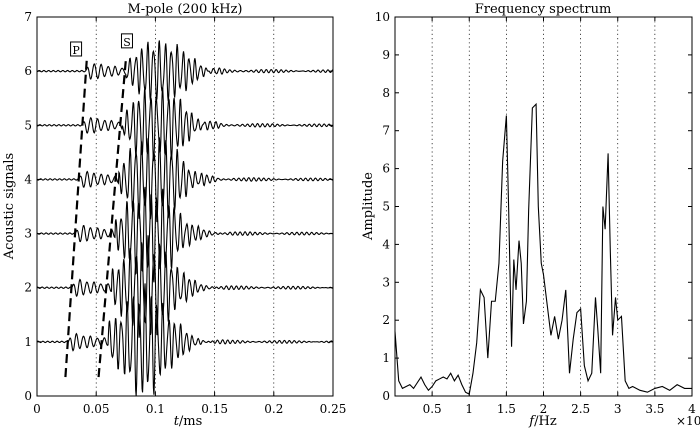 This screenshot has width=700, height=433. What do you see at coordinates (37, 409) in the screenshot?
I see `x-tick-label: 0` at bounding box center [37, 409].